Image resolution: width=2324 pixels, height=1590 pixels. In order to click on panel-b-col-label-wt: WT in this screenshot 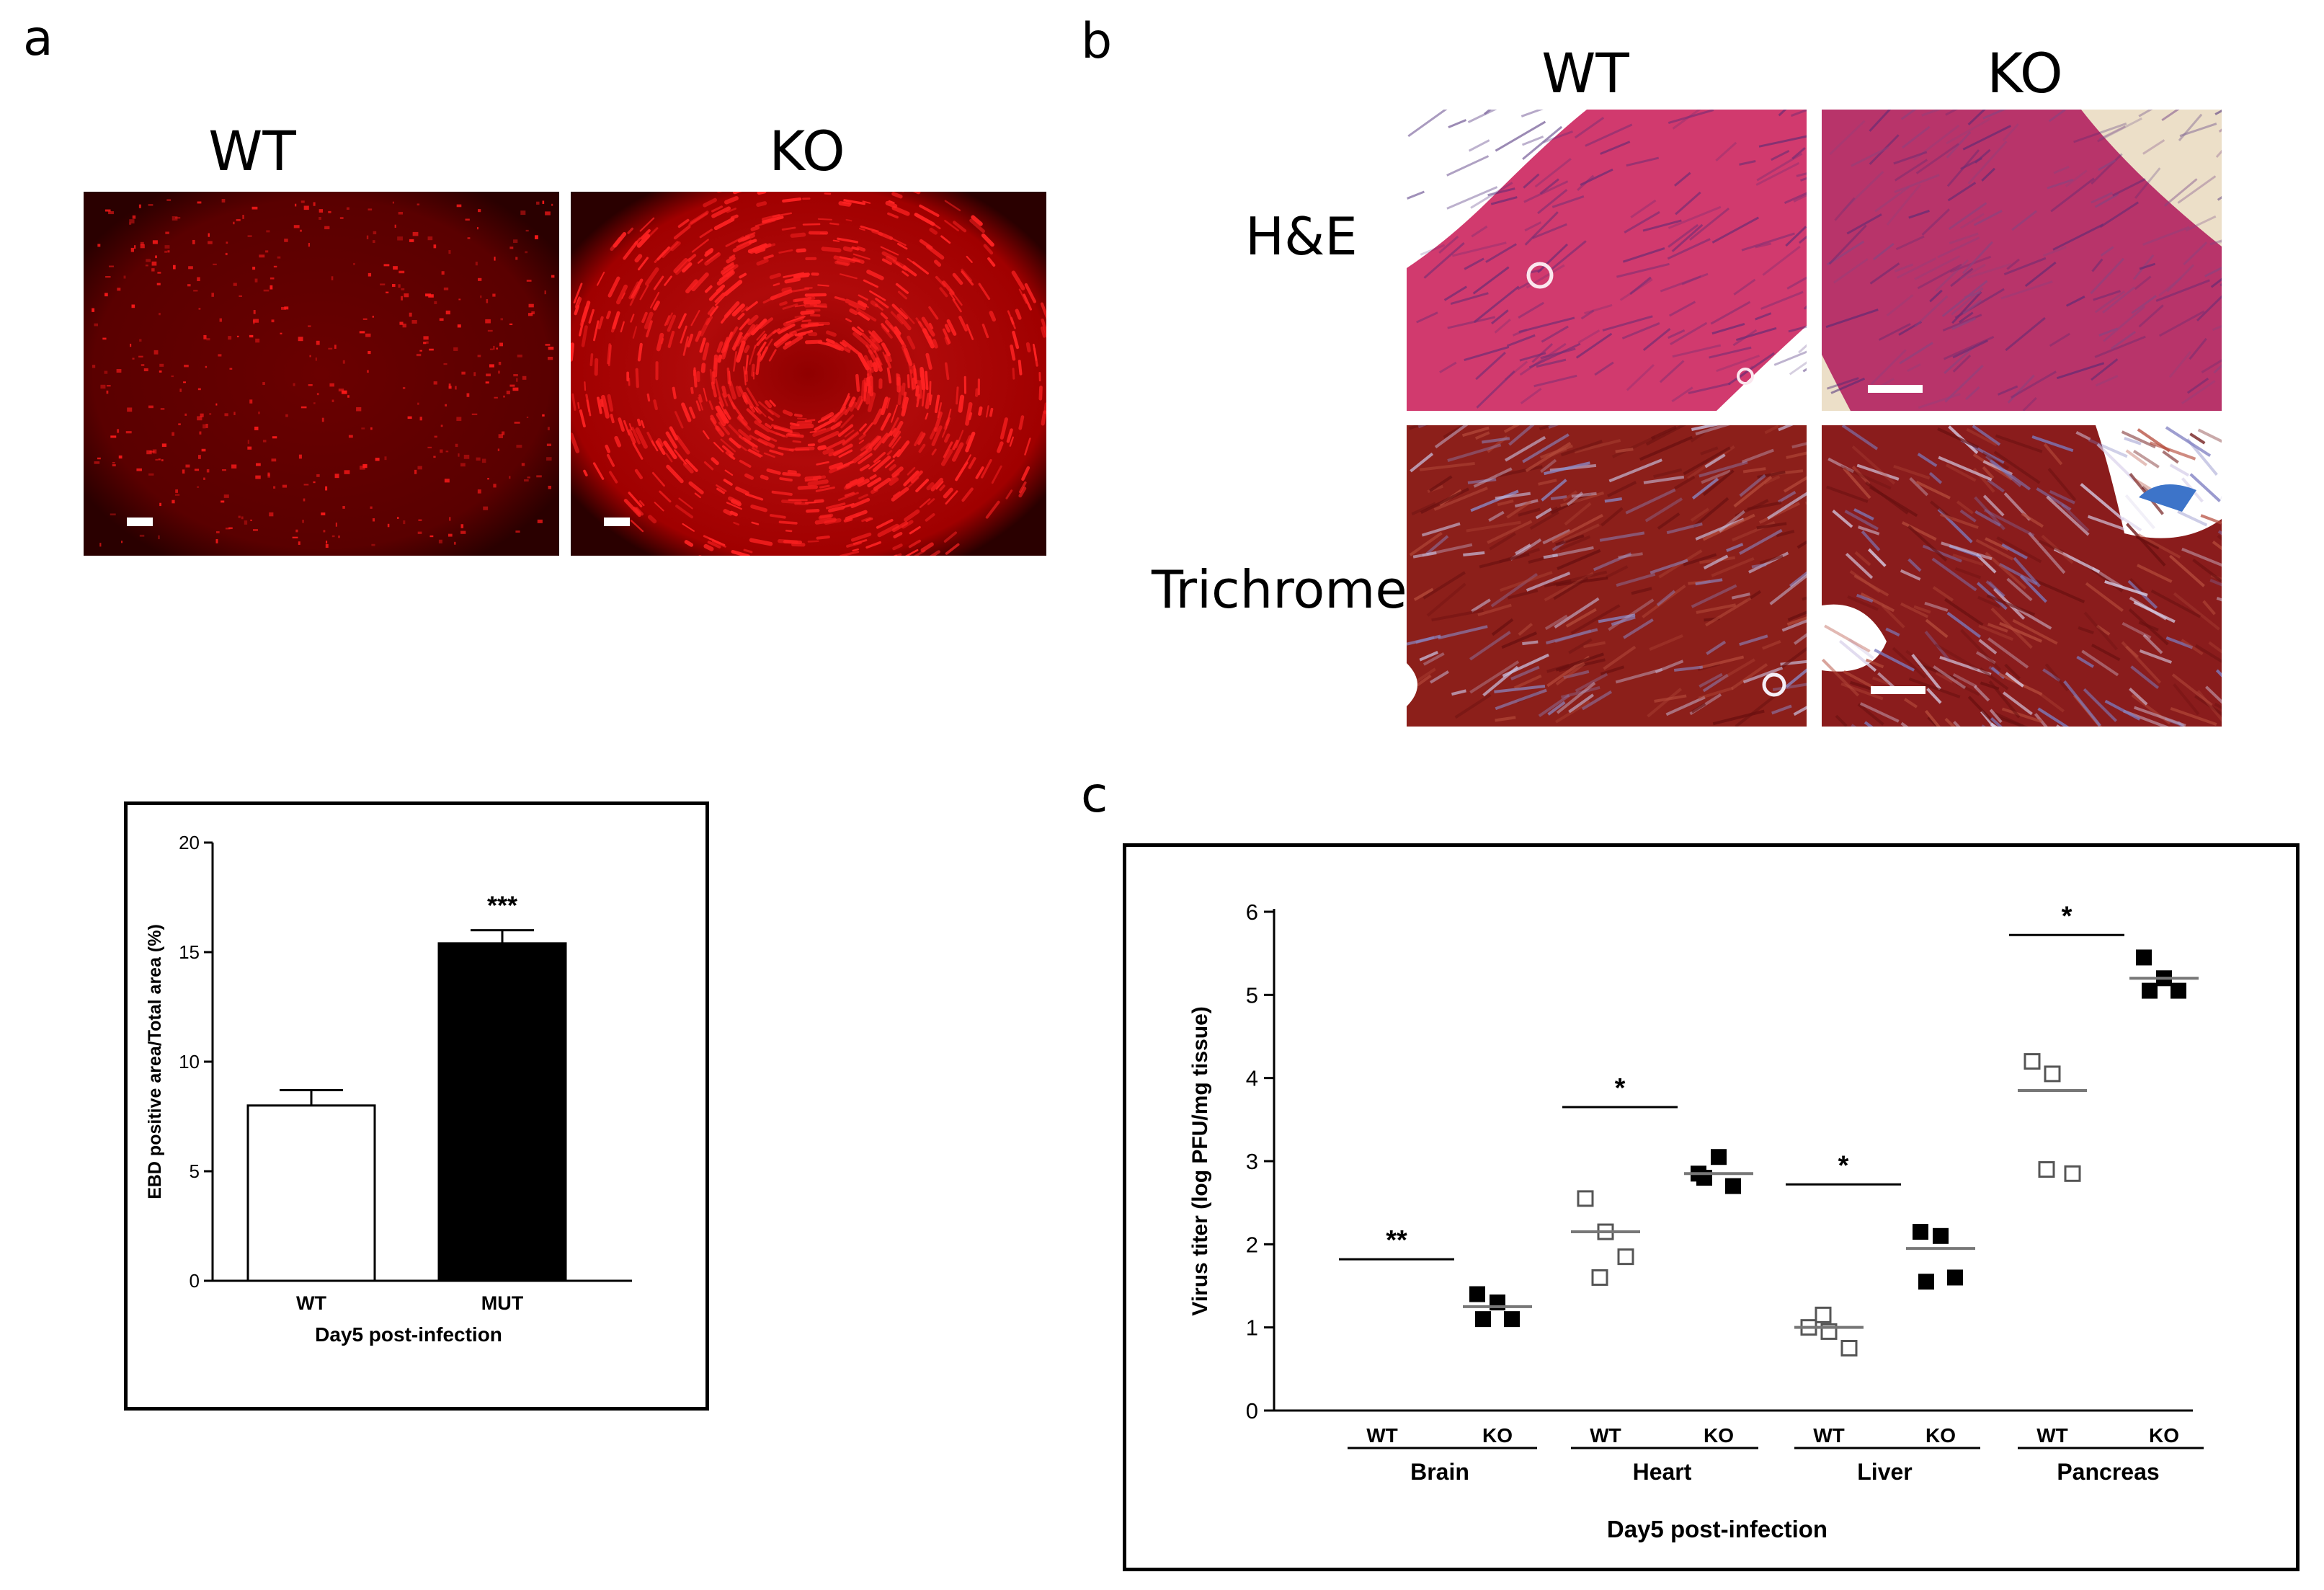, I will do `click(1585, 73)`.